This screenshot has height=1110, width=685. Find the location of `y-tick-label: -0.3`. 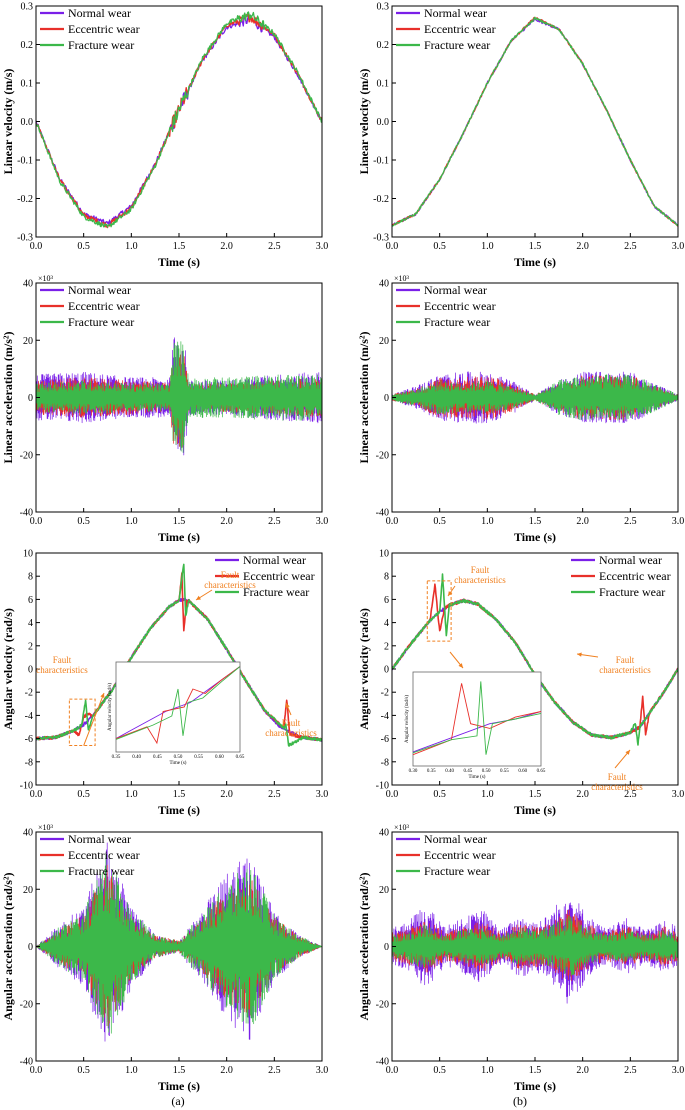

y-tick-label: -0.3 is located at coordinates (25, 238).